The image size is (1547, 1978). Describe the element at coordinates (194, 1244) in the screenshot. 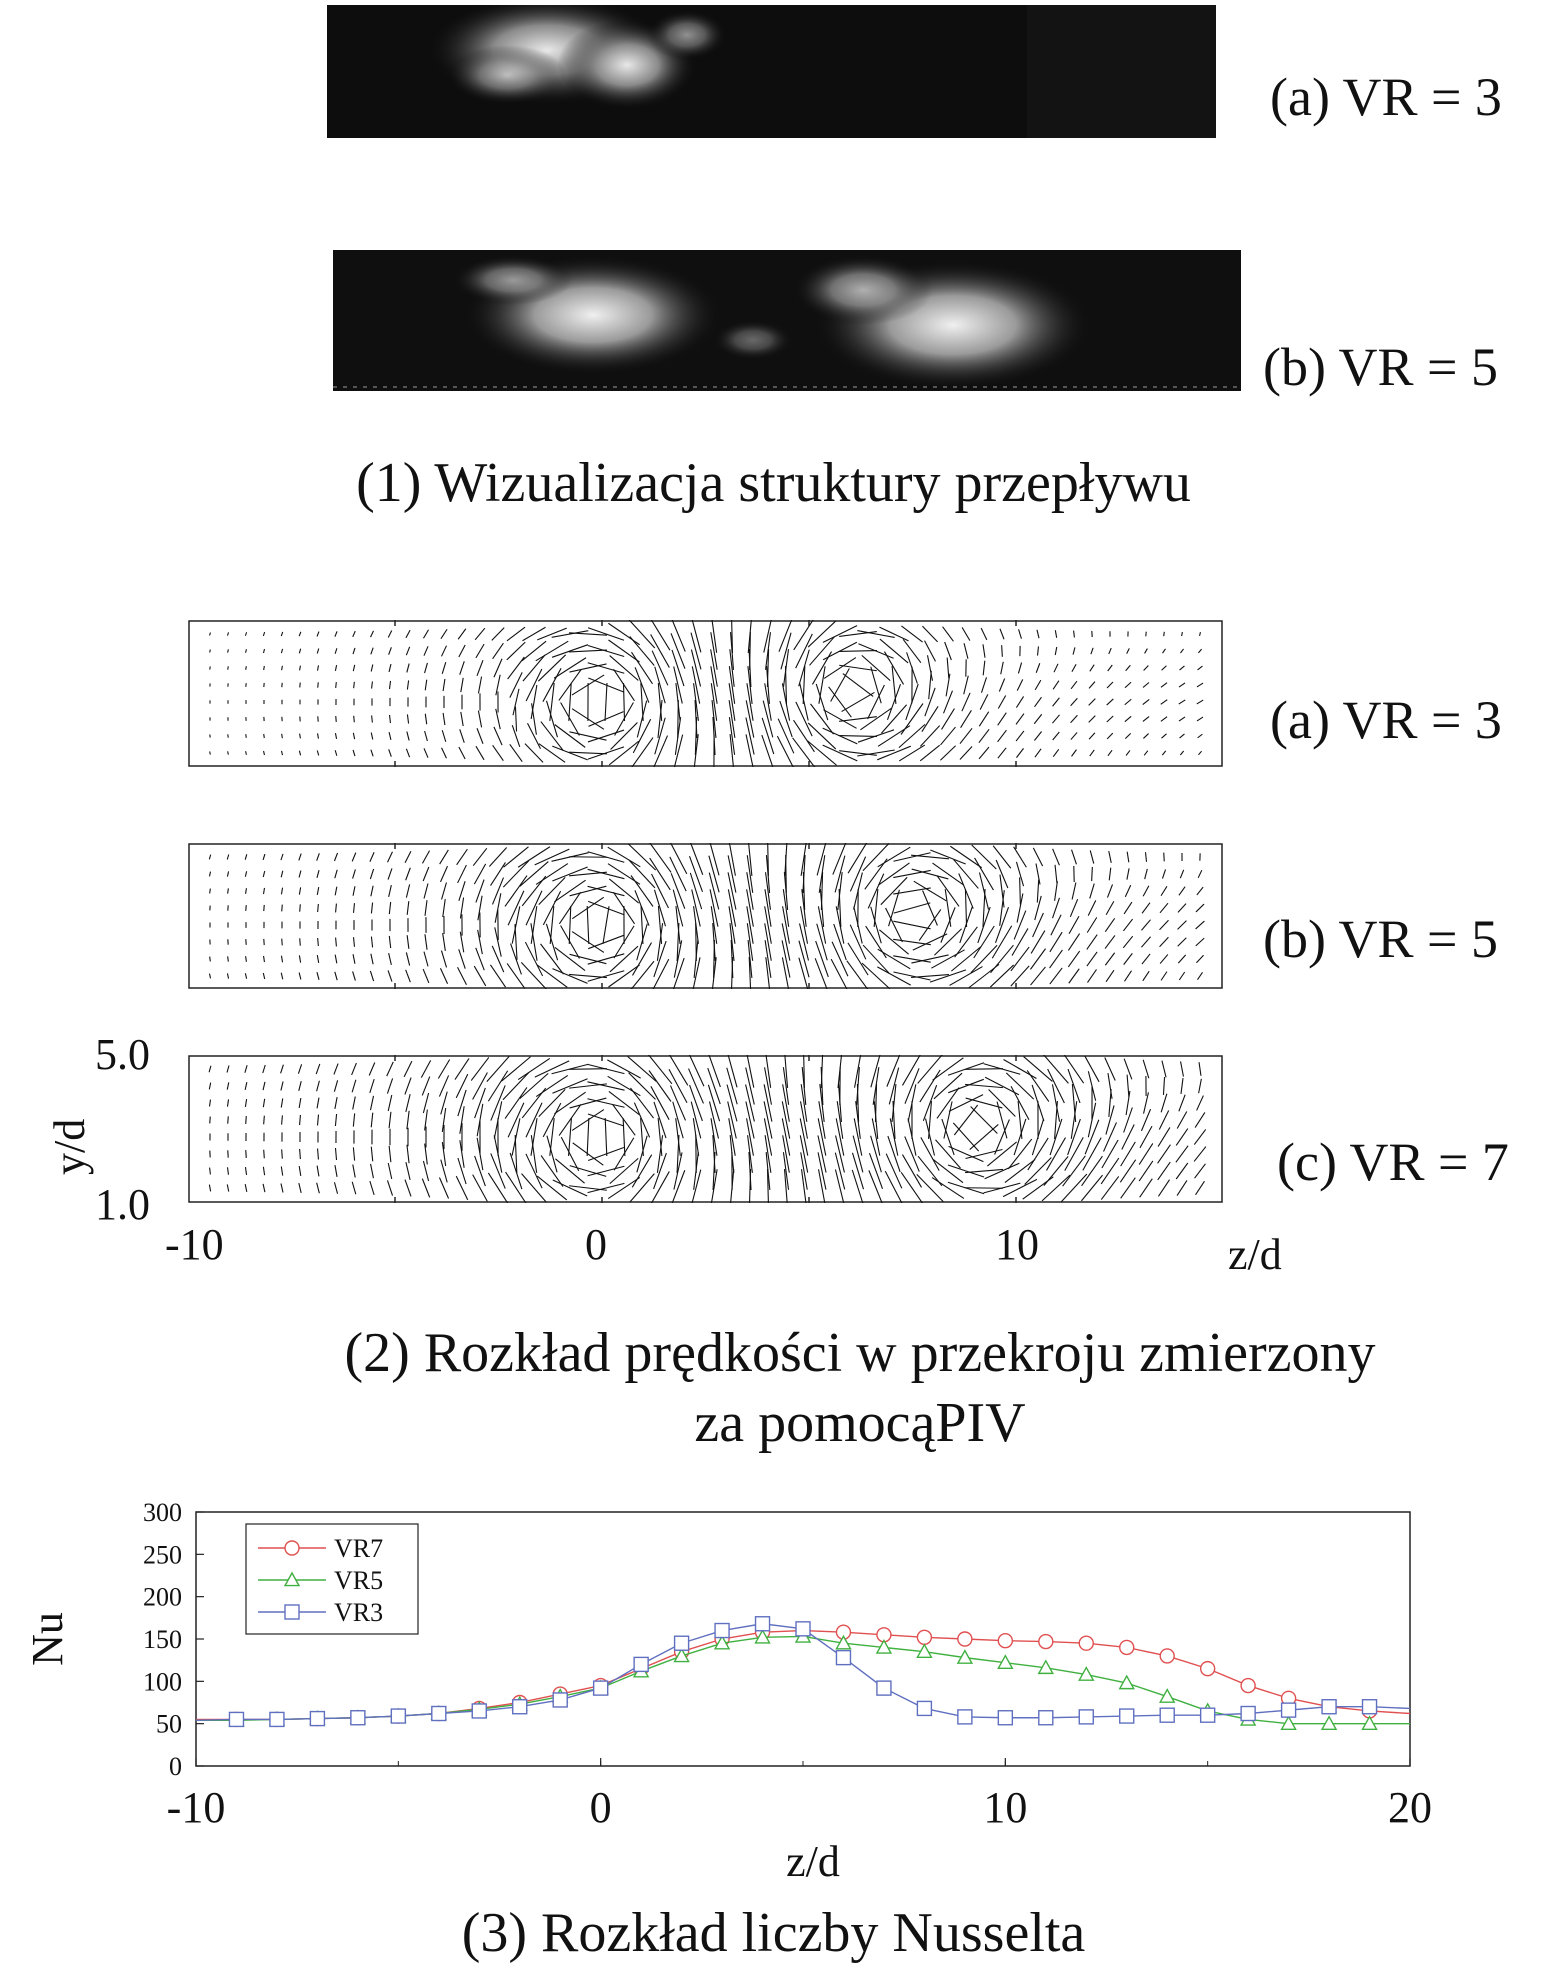

I see `piv-x-tick-0: -10` at that location.